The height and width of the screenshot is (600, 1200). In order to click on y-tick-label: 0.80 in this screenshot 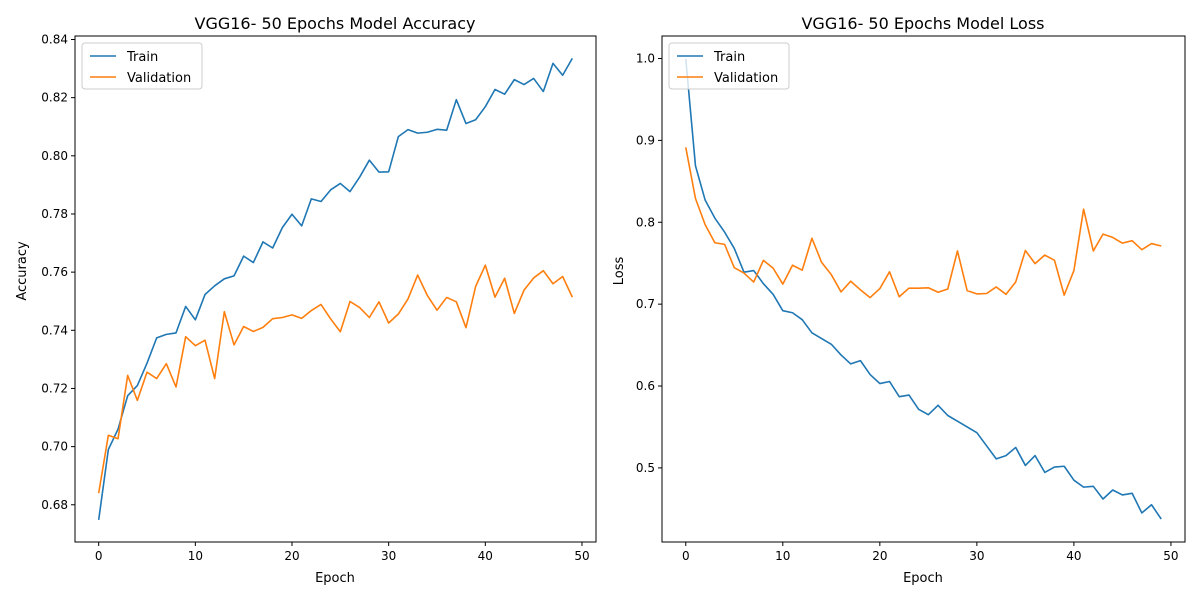, I will do `click(54, 156)`.